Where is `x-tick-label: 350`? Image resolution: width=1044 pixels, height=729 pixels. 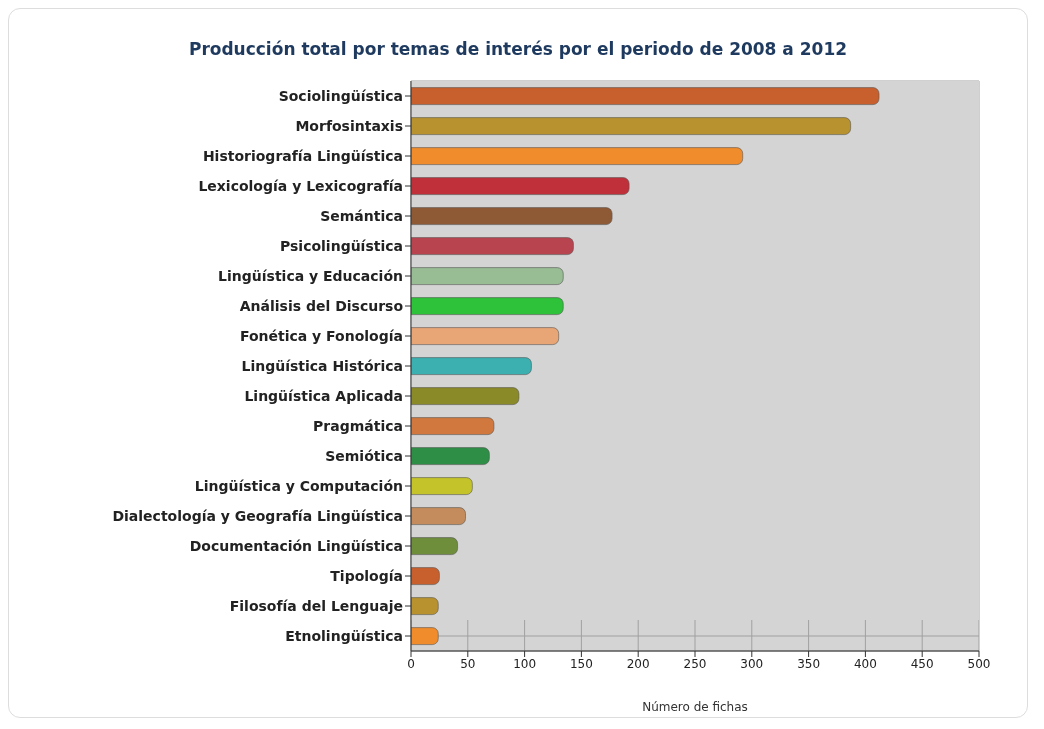
x-tick-label: 350 is located at coordinates (809, 663).